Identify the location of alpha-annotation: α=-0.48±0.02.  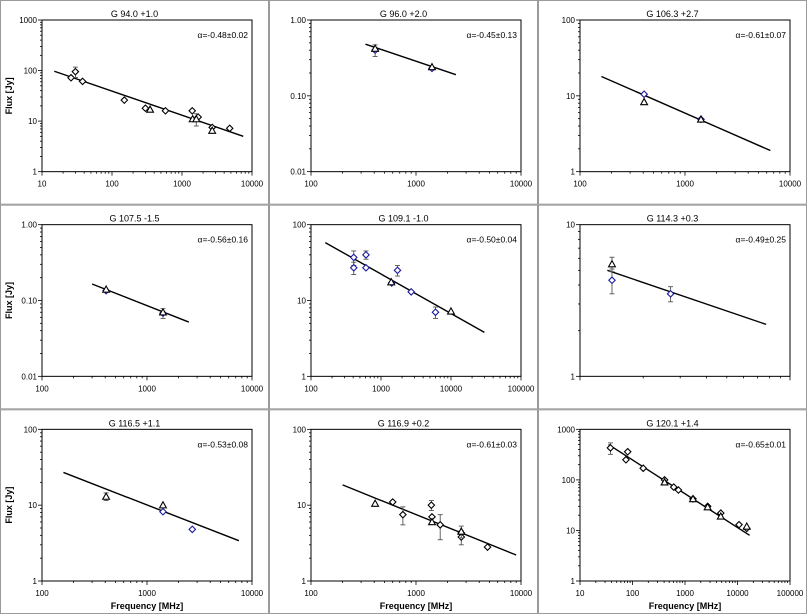
(223, 35).